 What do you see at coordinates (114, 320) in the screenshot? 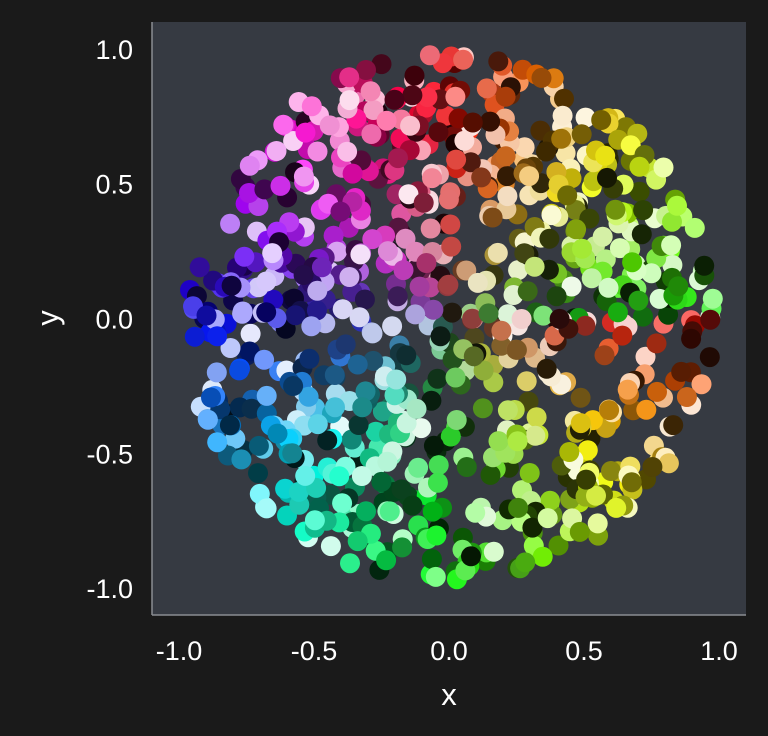
I see `y-tick-label: 0.0` at bounding box center [114, 320].